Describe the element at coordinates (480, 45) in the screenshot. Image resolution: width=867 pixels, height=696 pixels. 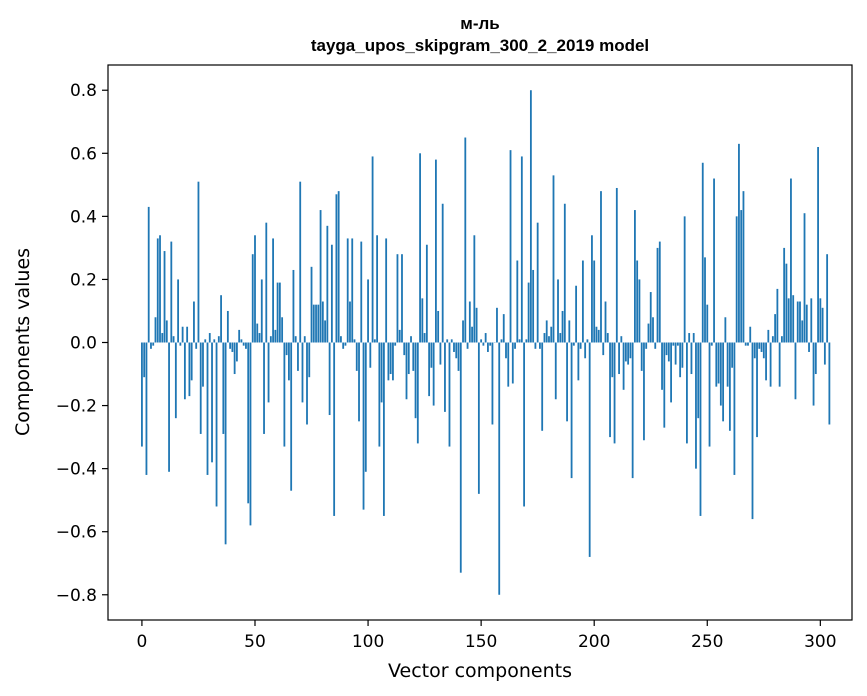
I see `title-line-2: tayga_upos_skipgram_300_2_2019 model` at that location.